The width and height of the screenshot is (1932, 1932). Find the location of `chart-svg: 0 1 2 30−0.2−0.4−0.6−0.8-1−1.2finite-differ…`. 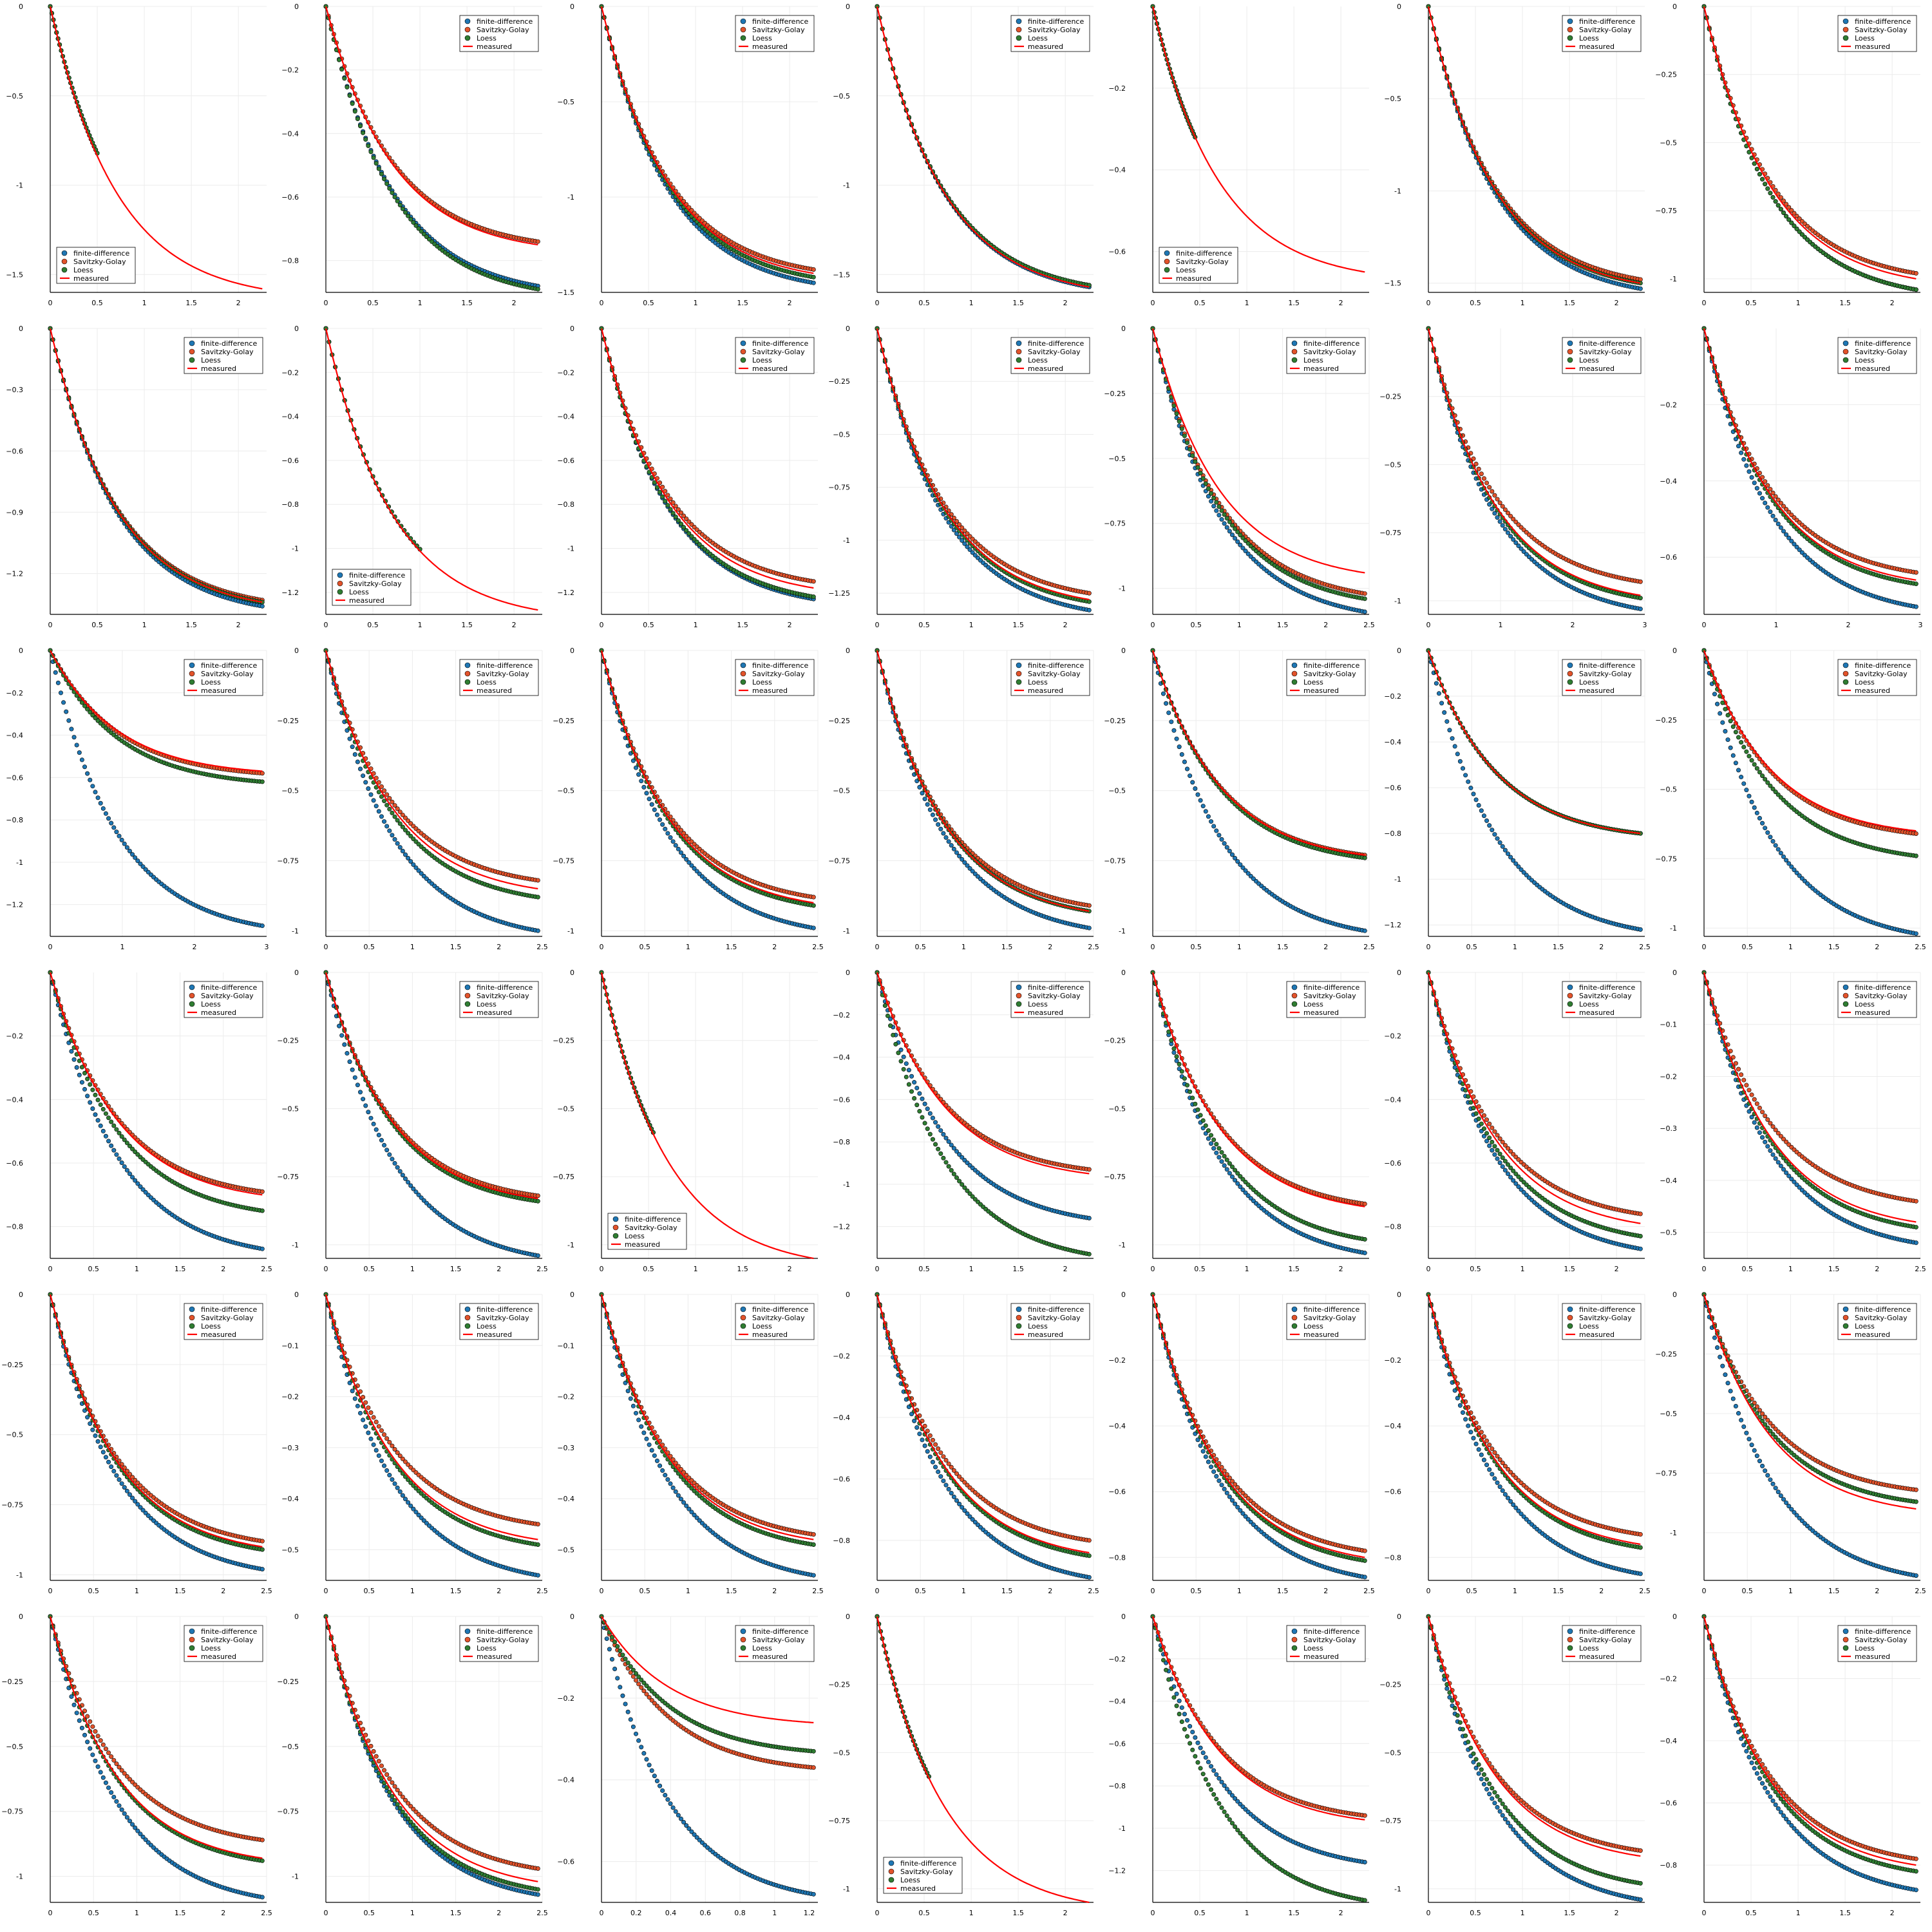

chart-svg: 0 1 2 30−0.2−0.4−0.6−0.8-1−1.2finite-differ… is located at coordinates (137, 799).